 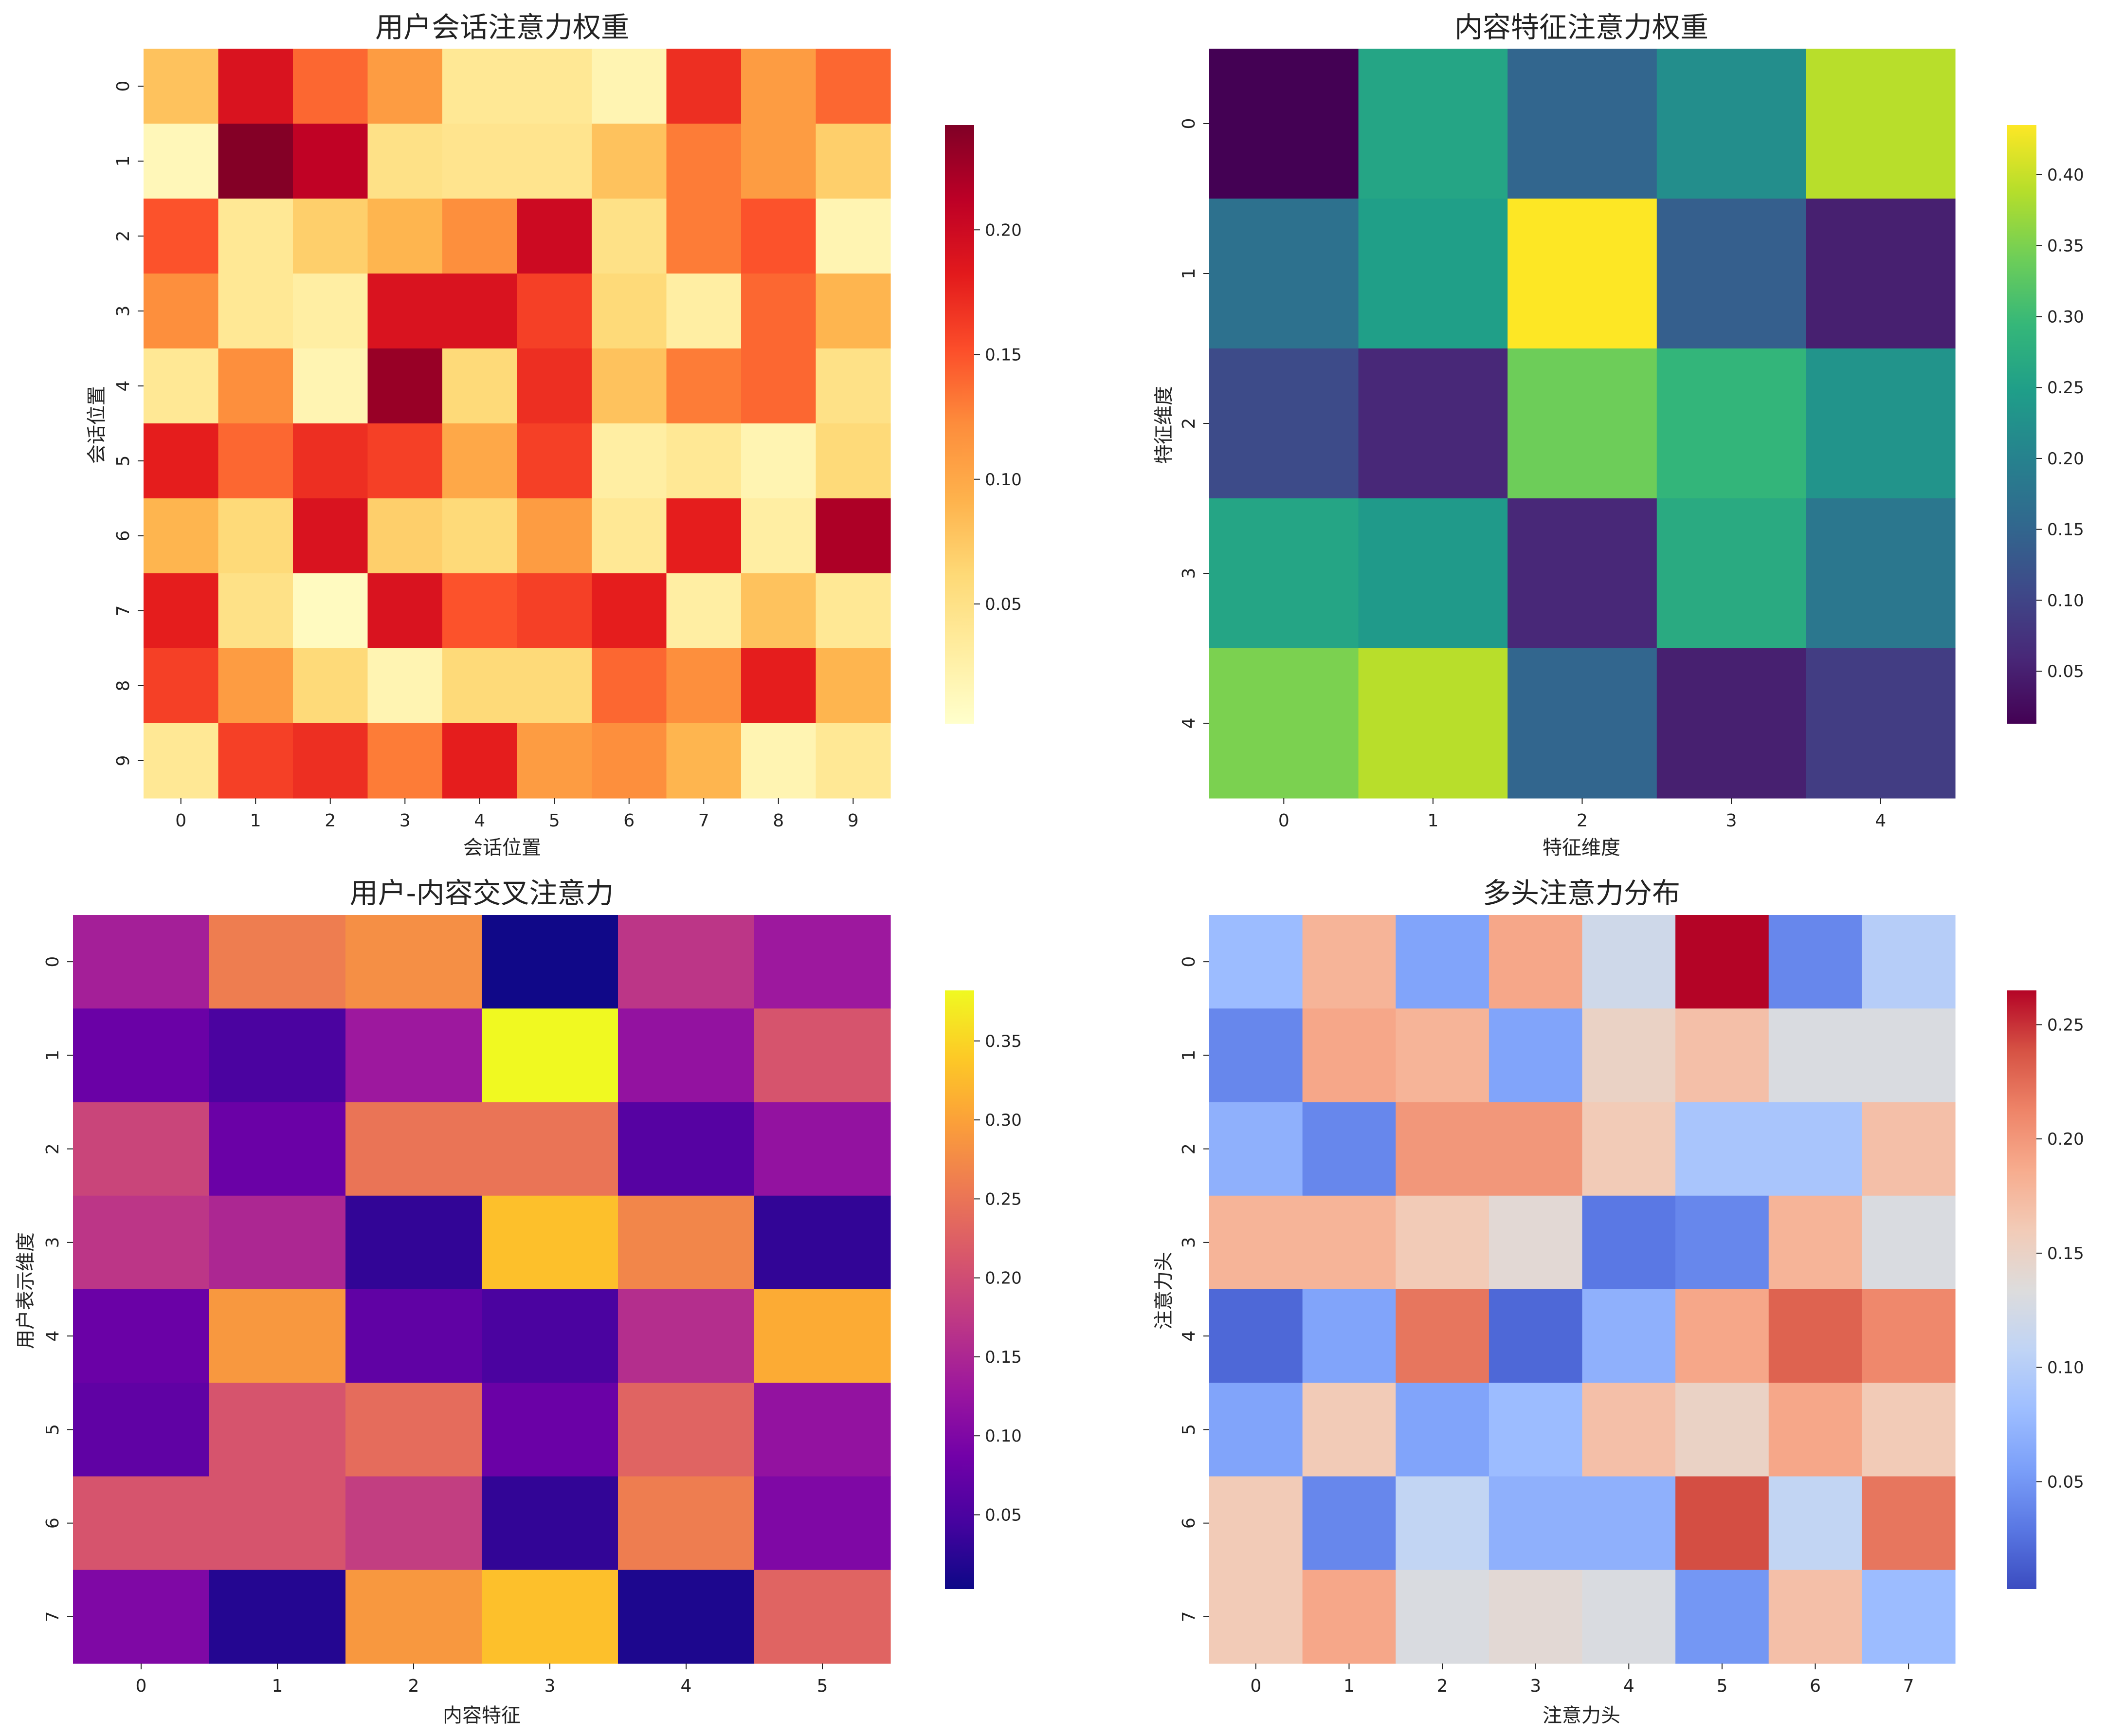 I want to click on colorbar-ticks: 0.05 0.10 0.15 0.20, so click(x=998, y=417).